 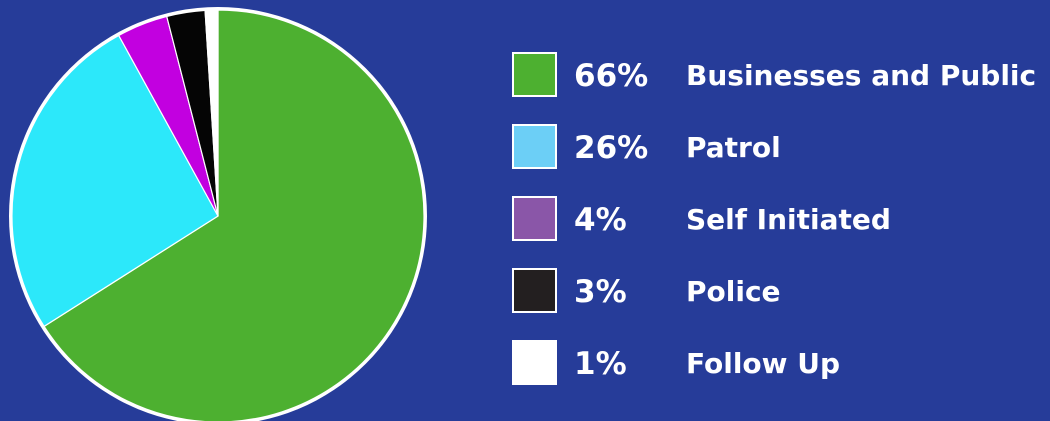 What do you see at coordinates (534, 362) in the screenshot?
I see `legend-swatch-follow-up` at bounding box center [534, 362].